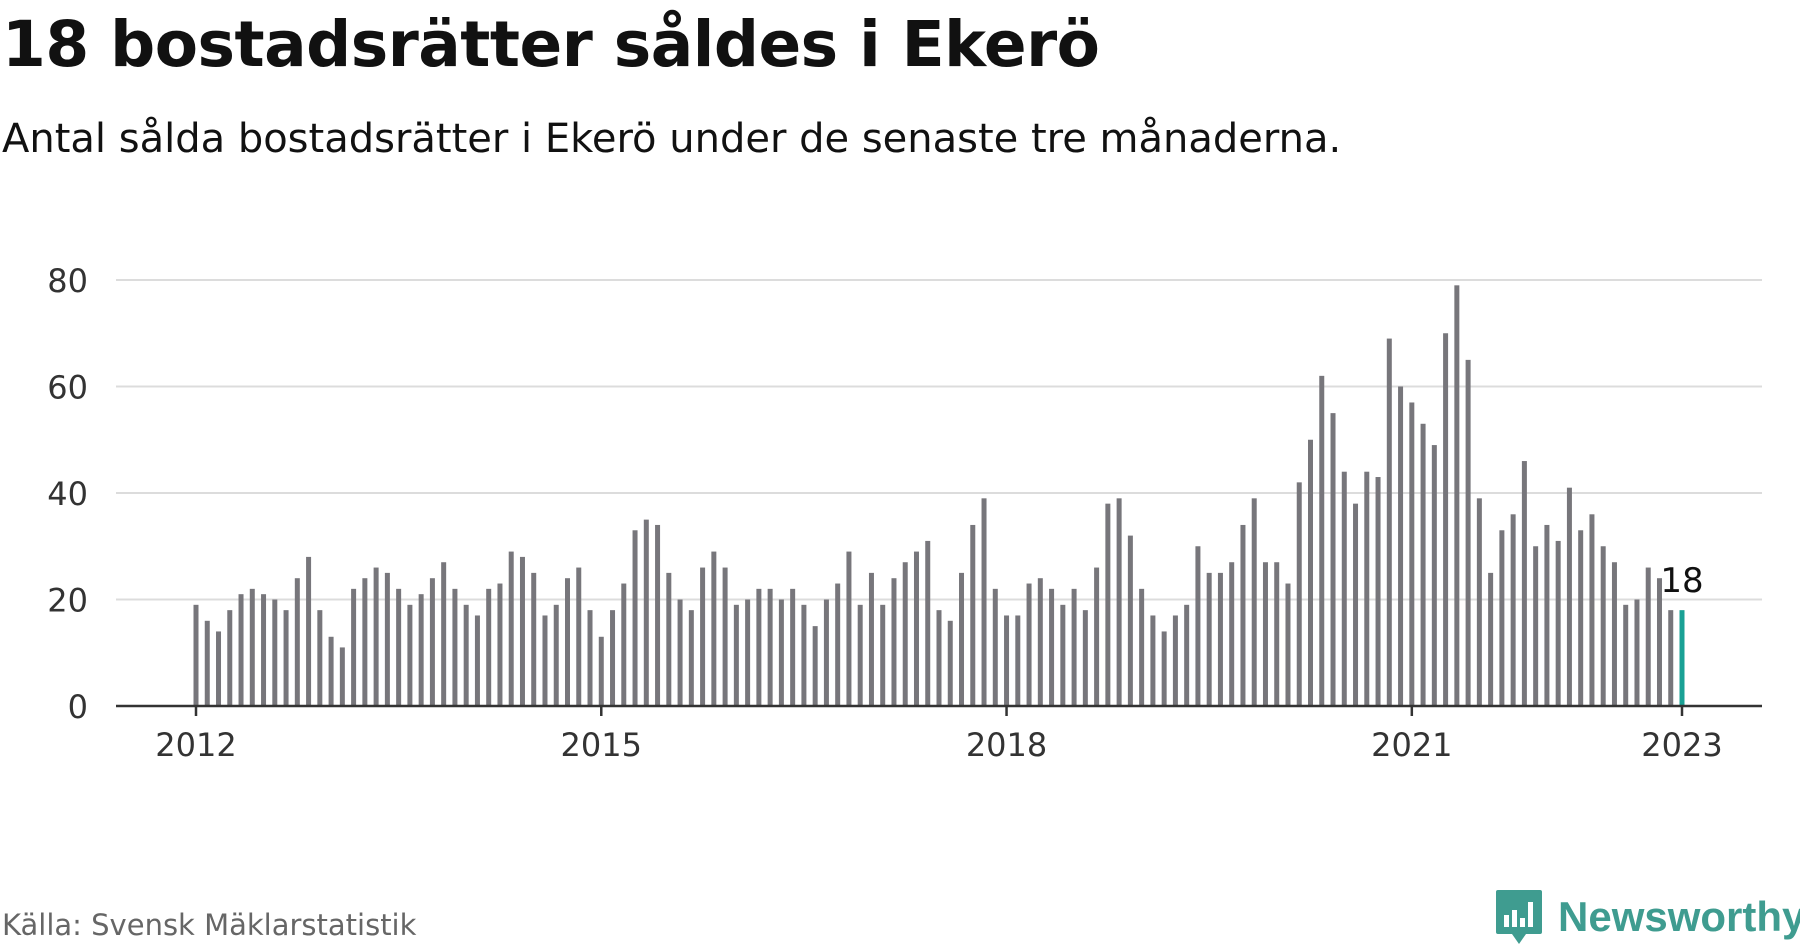 Image resolution: width=1800 pixels, height=948 pixels. I want to click on x-tick-label-2015: 2015, so click(601, 745).